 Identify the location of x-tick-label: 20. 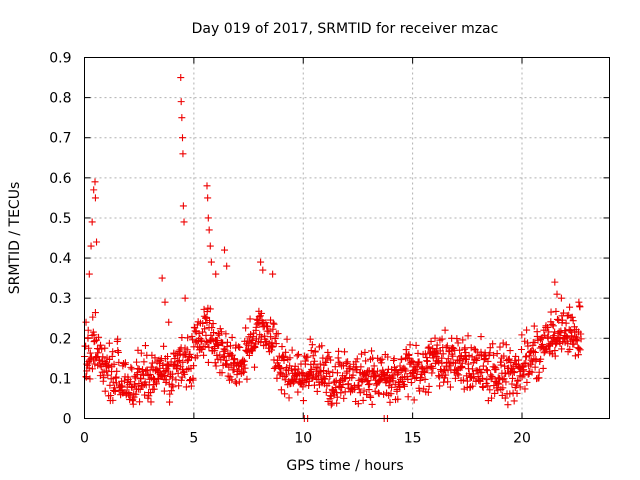
(522, 439).